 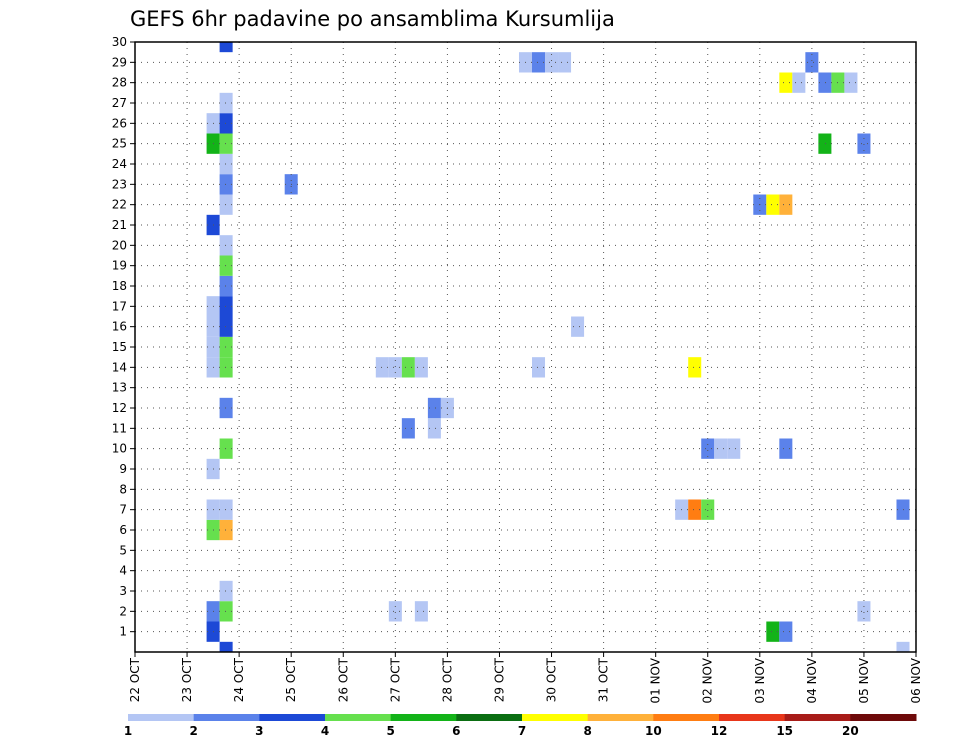 I want to click on y-tick-label: 12, so click(x=119, y=408).